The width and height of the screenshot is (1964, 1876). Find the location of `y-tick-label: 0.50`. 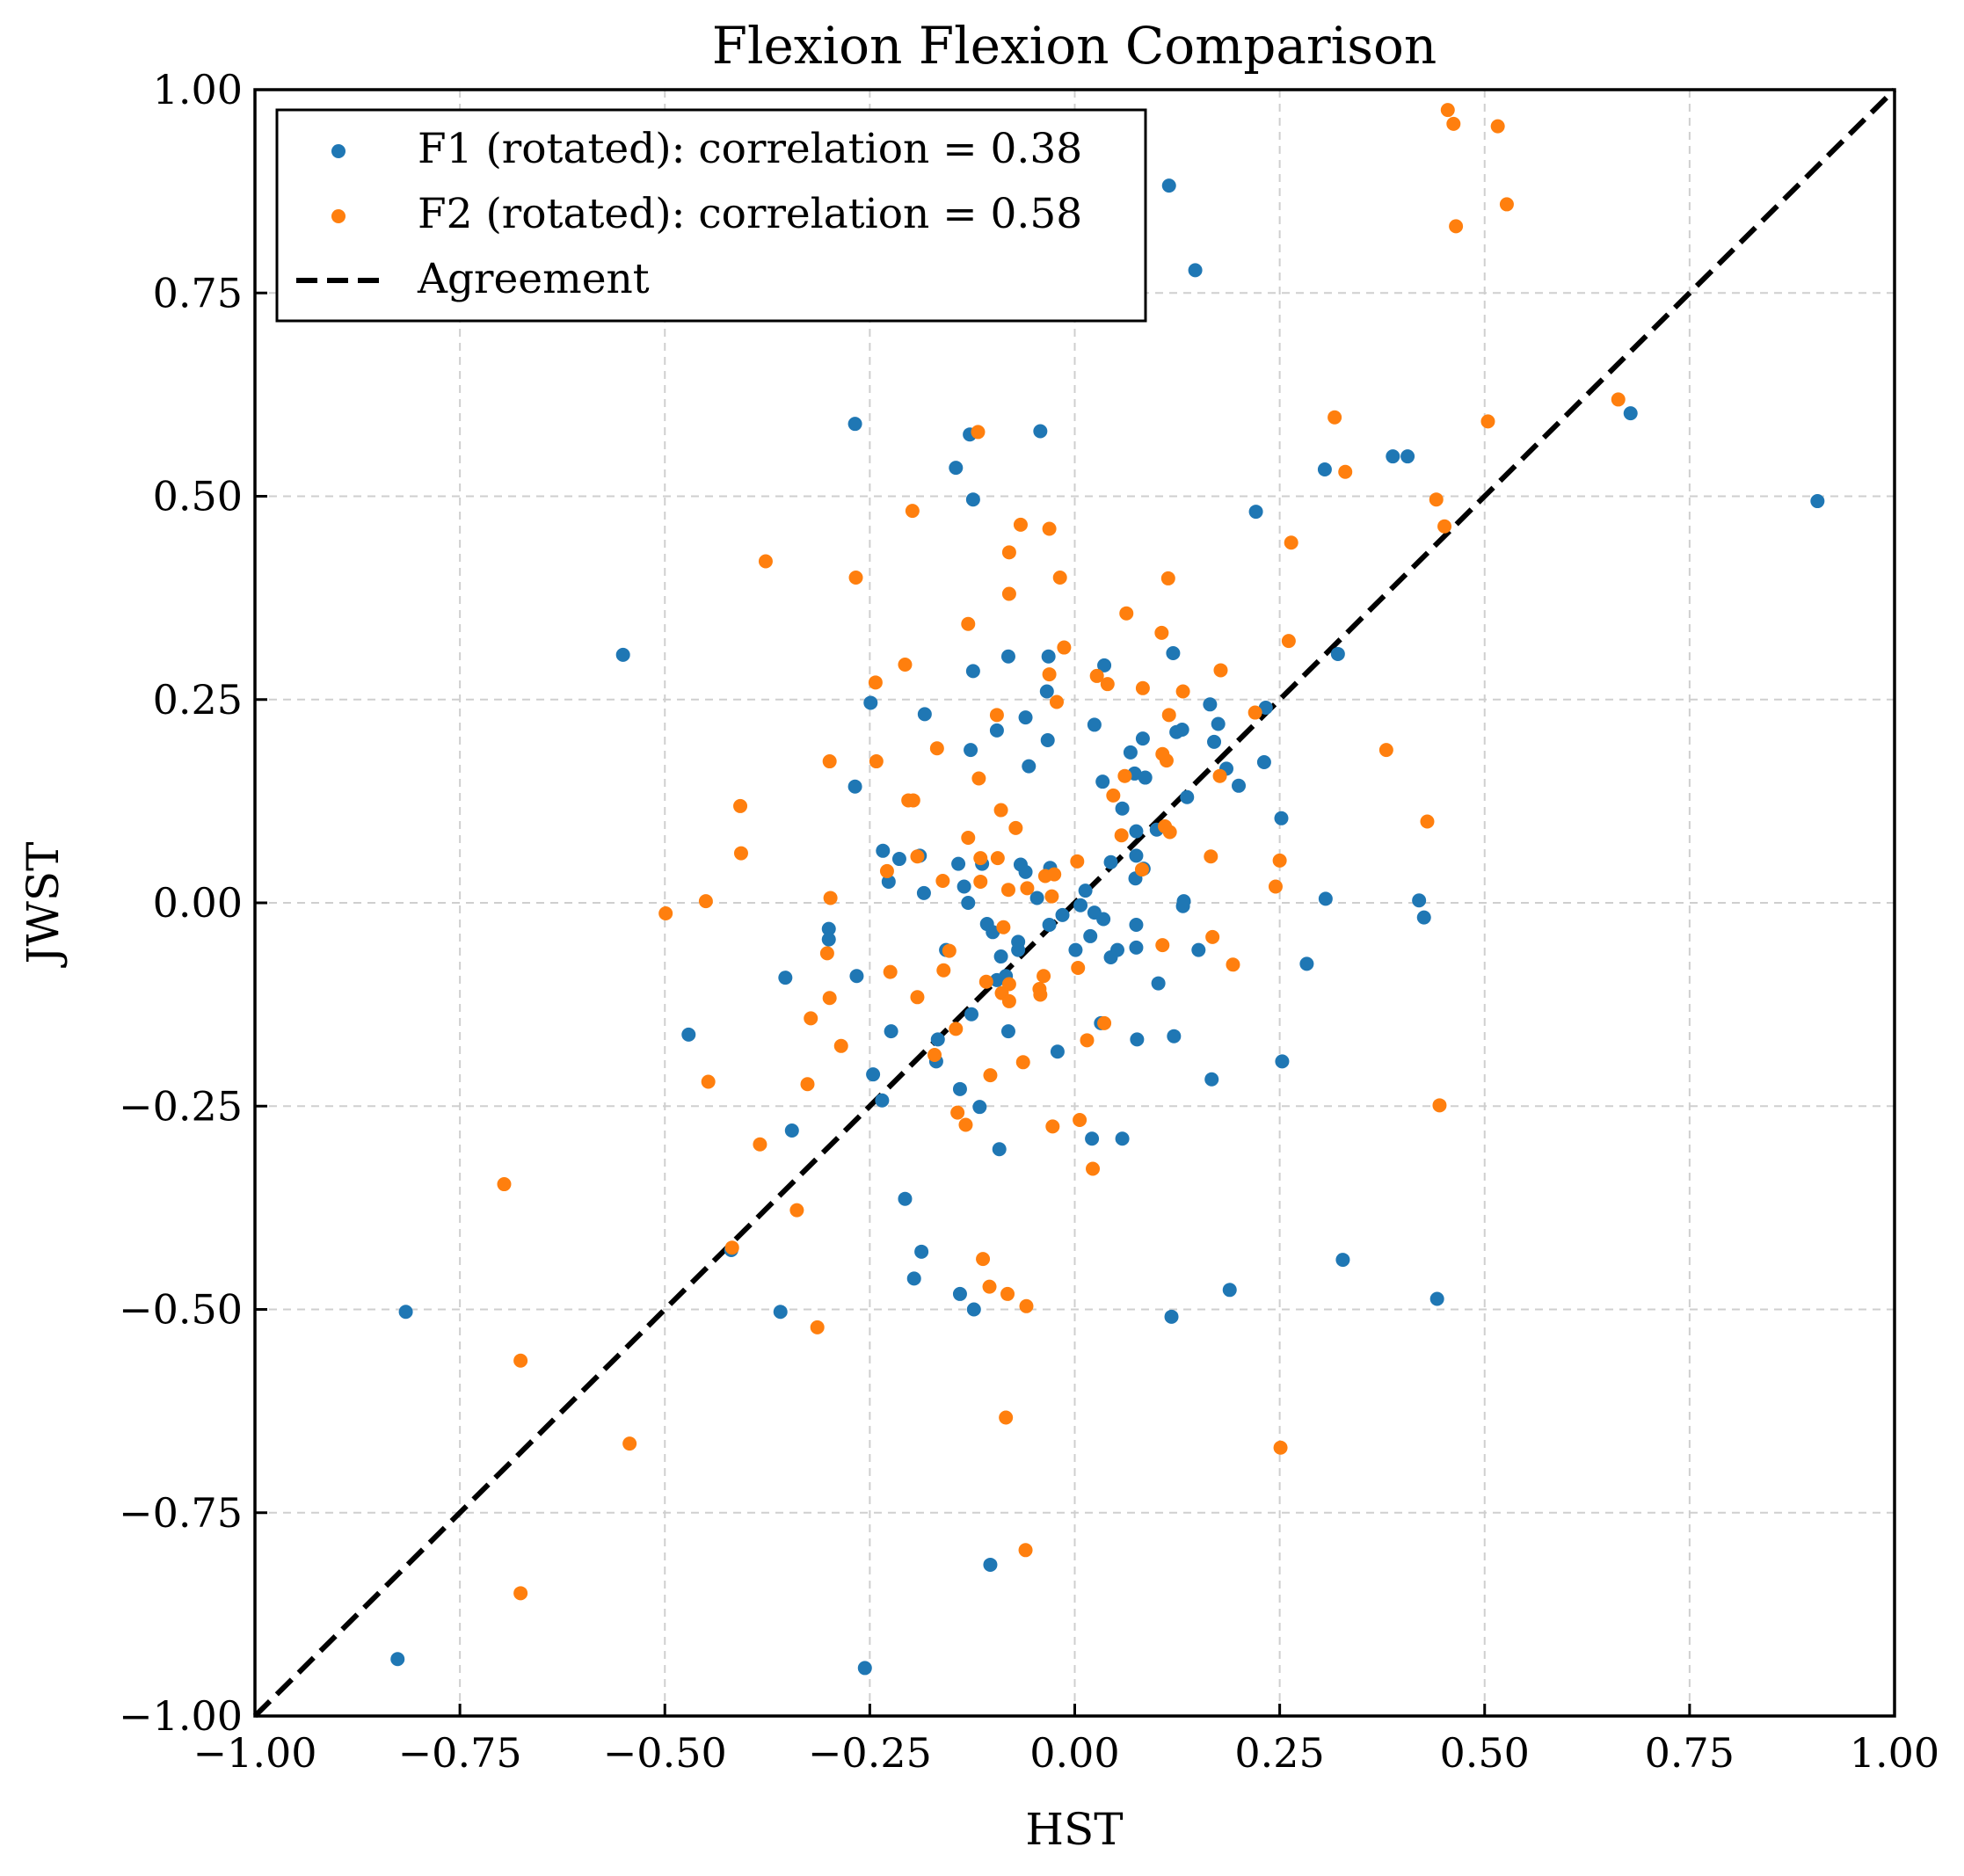

y-tick-label: 0.50 is located at coordinates (198, 496).